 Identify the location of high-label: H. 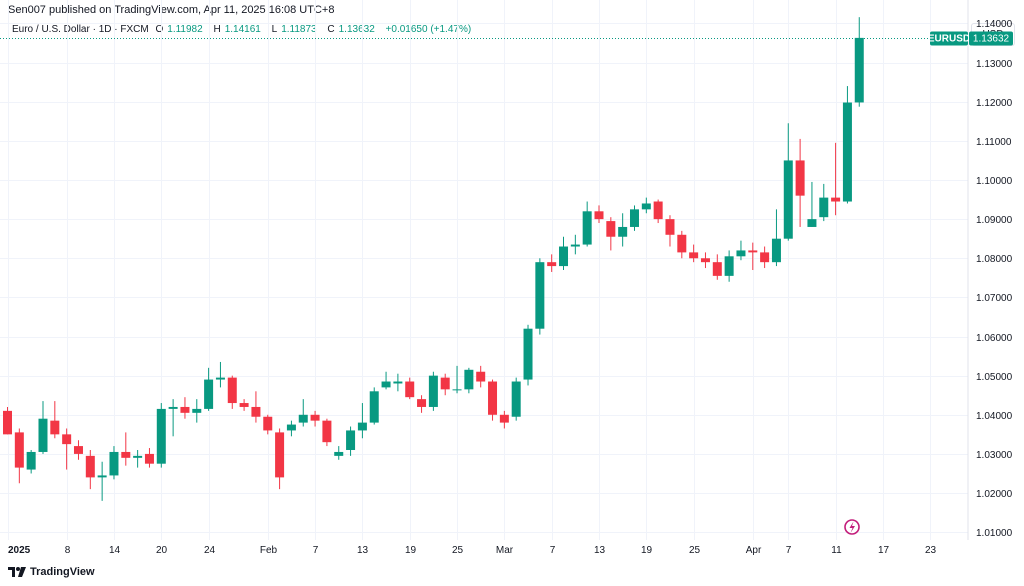
(217, 29).